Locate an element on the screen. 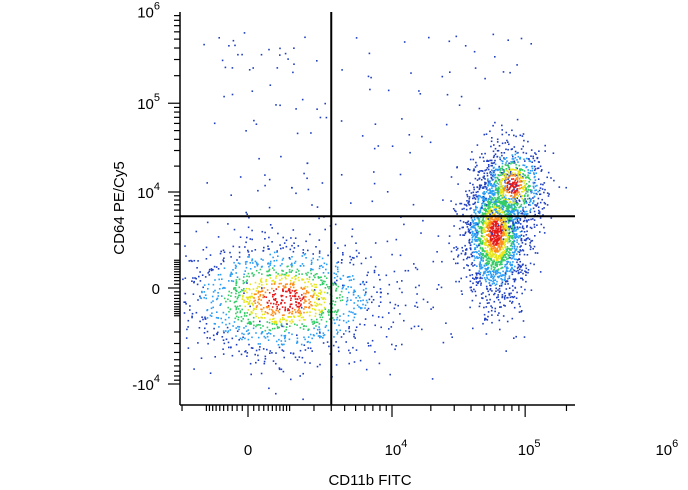 This screenshot has width=688, height=490. x-tick-label: 105 is located at coordinates (529, 448).